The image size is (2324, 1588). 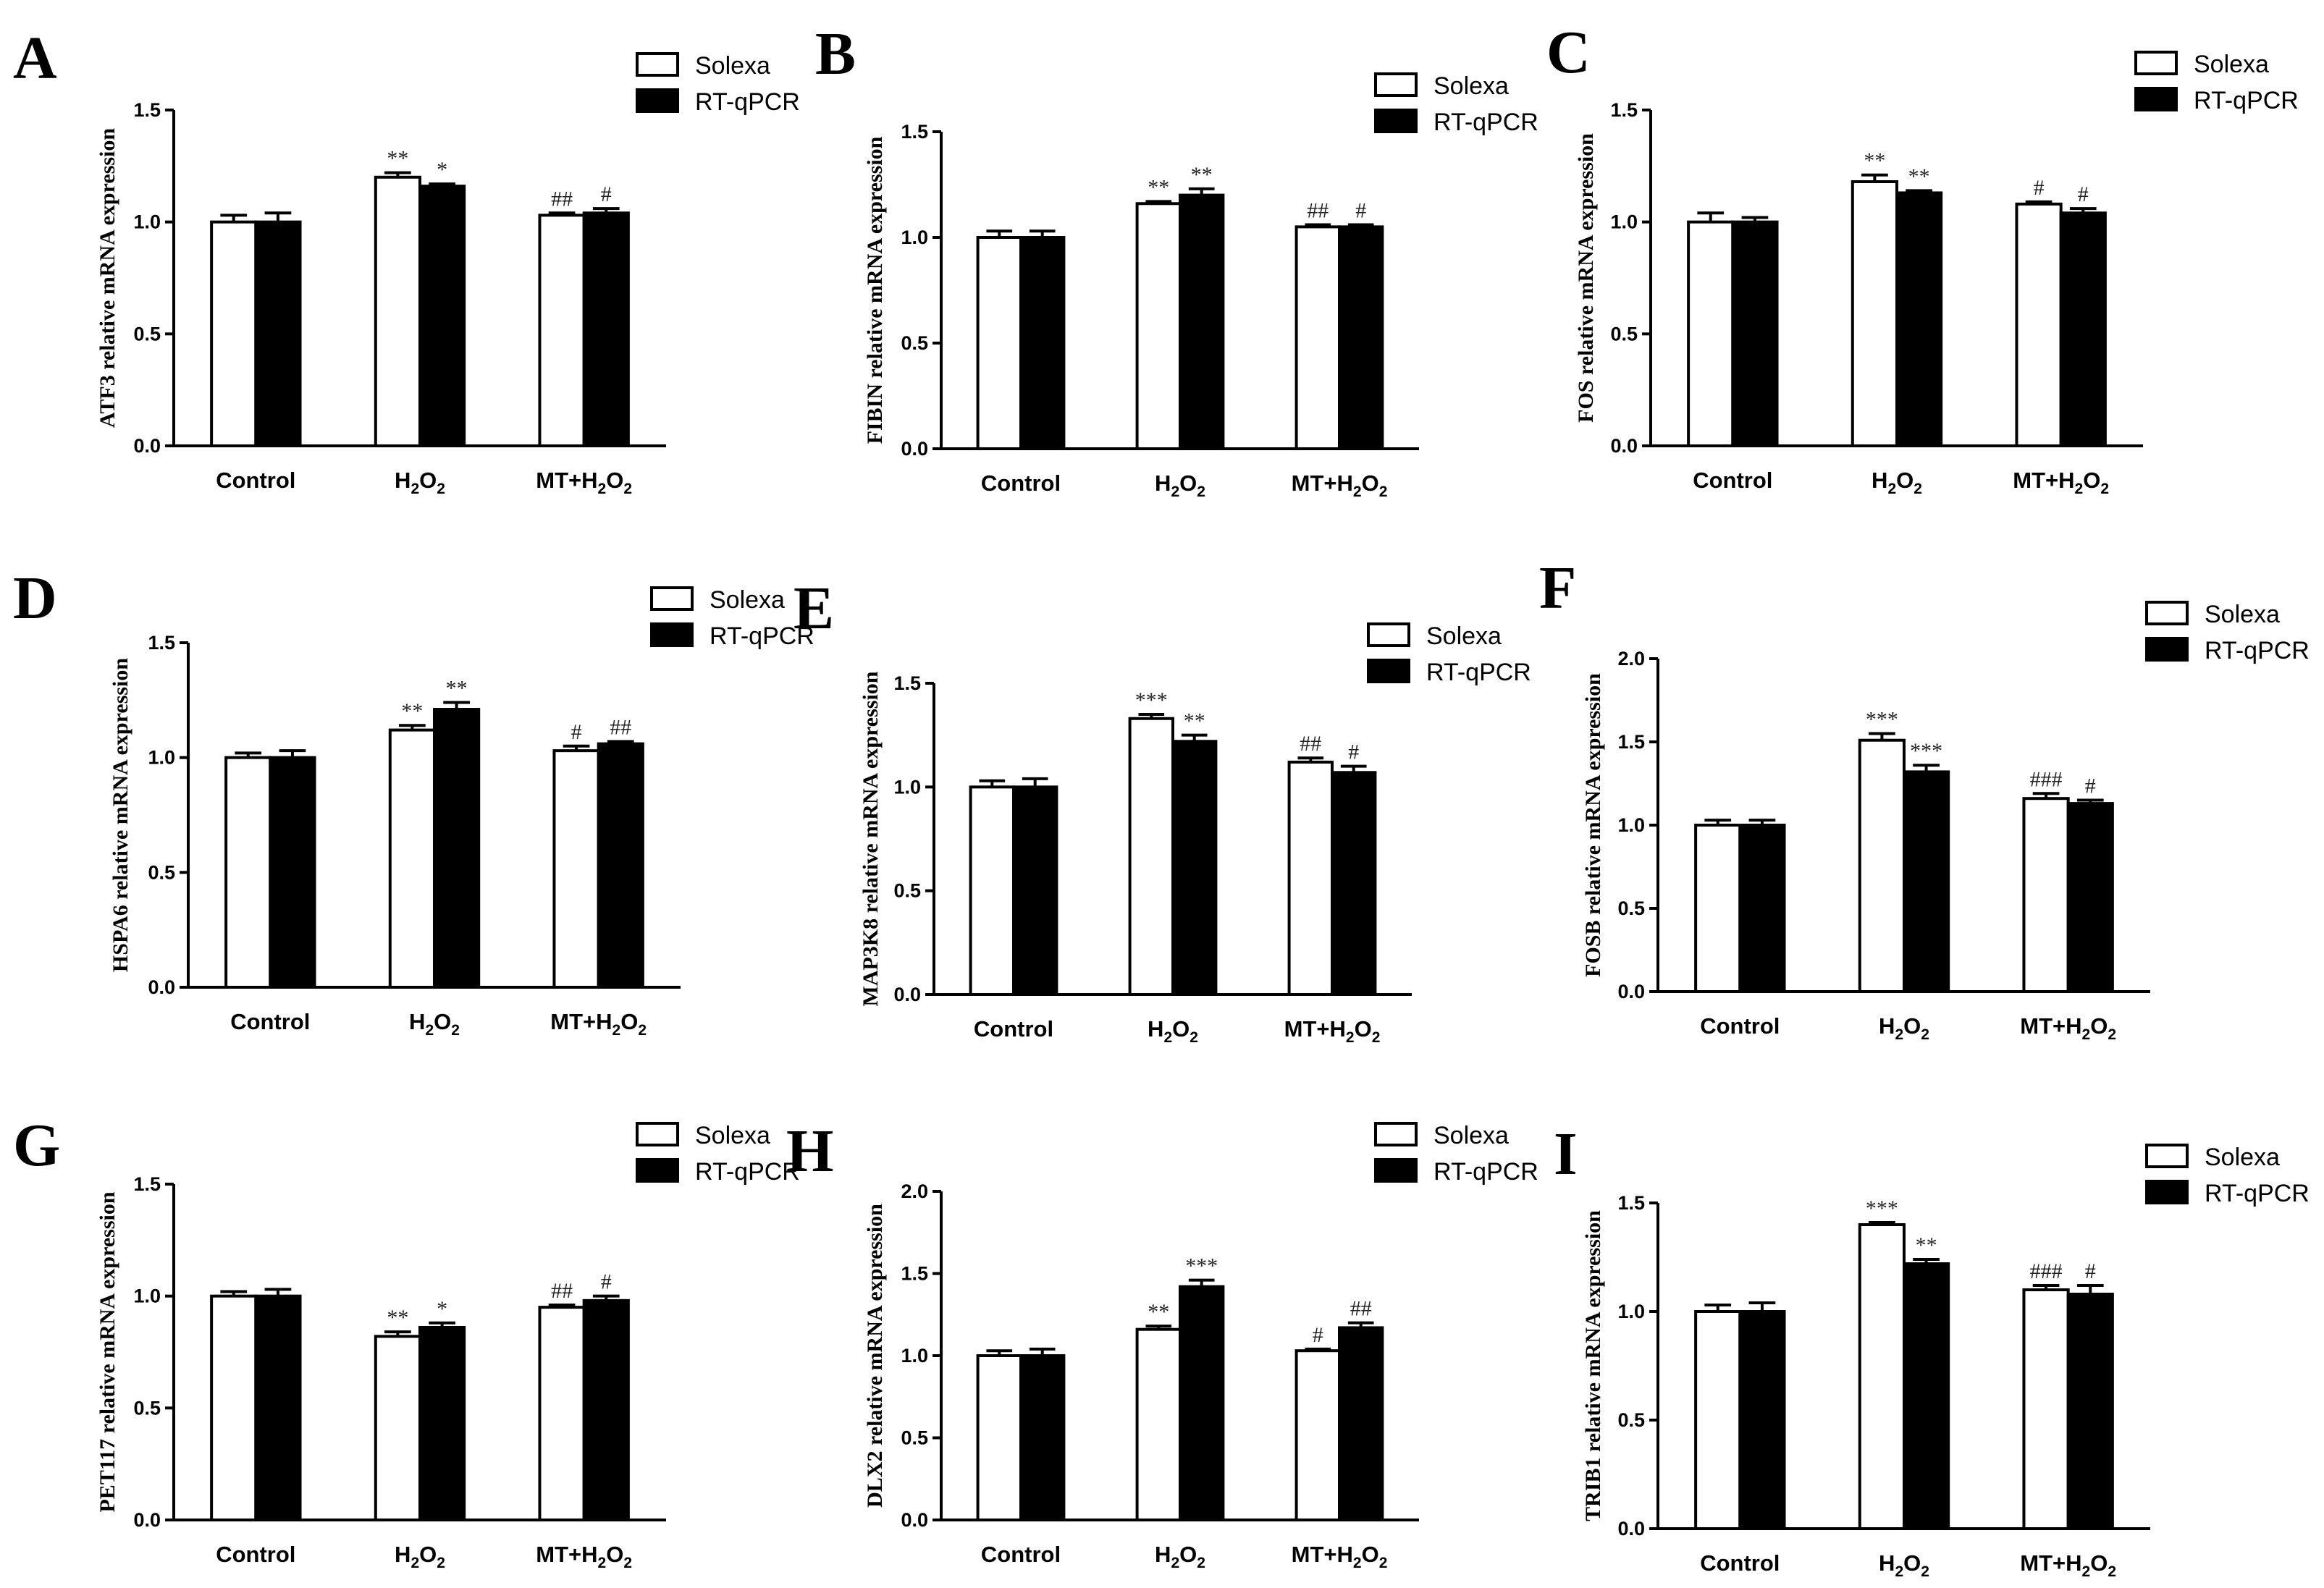 What do you see at coordinates (732, 1135) in the screenshot?
I see `legend-label-solexa-G: Solexa` at bounding box center [732, 1135].